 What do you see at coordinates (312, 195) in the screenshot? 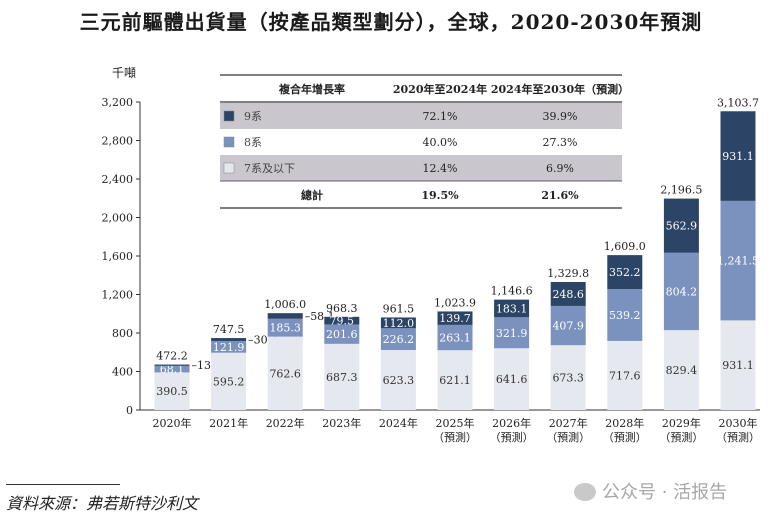
I see `table-total-label: 總計` at bounding box center [312, 195].